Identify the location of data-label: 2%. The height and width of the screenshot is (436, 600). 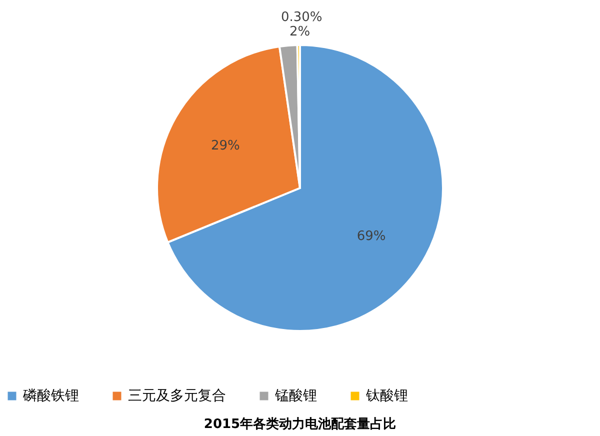
(300, 32).